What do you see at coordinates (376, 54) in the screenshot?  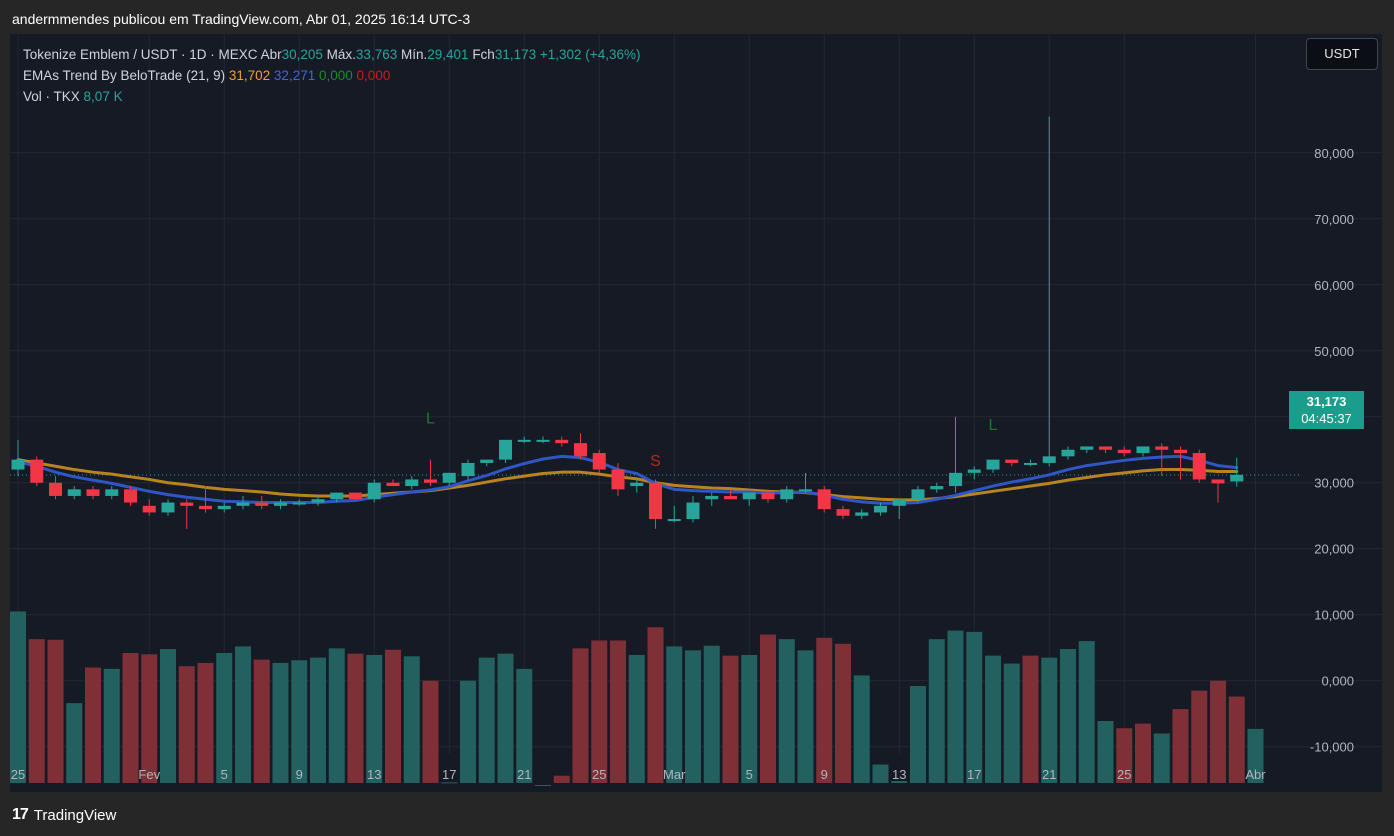 I see `high-value: 33,763` at bounding box center [376, 54].